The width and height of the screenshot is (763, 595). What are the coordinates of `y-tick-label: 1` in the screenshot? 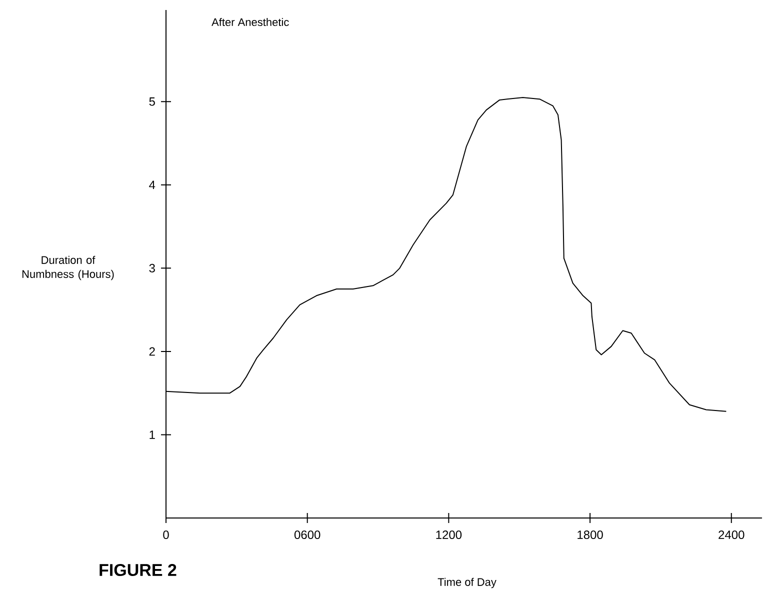 It's located at (152, 434).